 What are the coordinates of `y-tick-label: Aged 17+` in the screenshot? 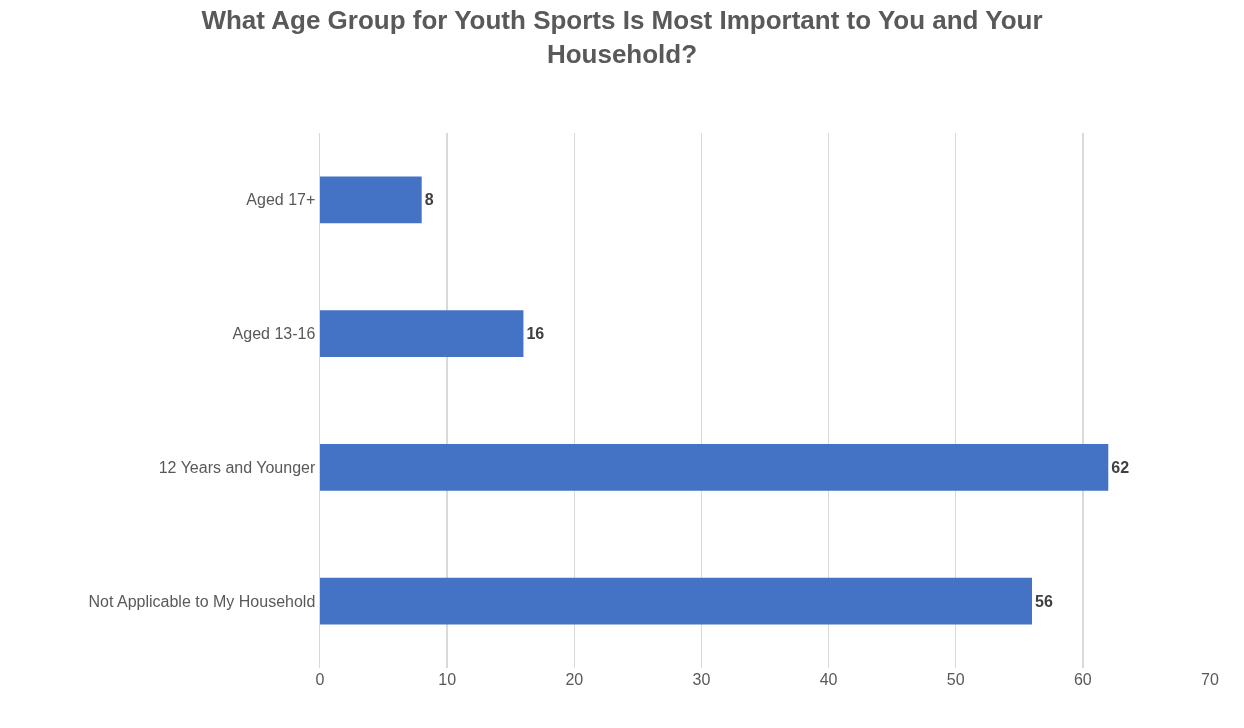 It's located at (281, 200).